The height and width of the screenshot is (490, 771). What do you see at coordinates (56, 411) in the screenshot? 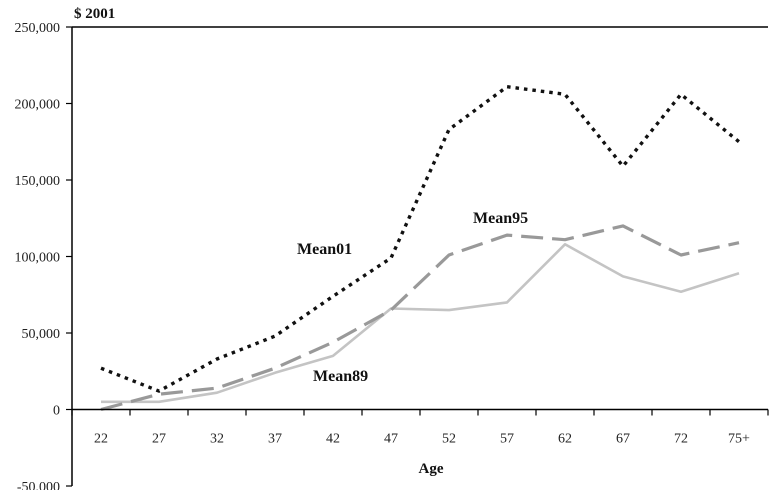
I see `y-tick-label: 0` at bounding box center [56, 411].